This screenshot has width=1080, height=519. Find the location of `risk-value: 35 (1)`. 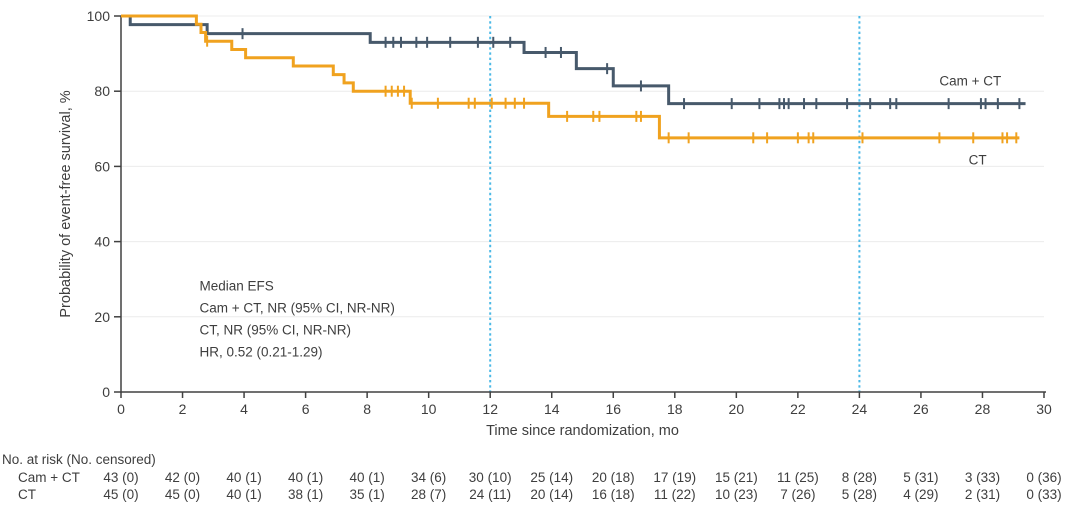

risk-value: 35 (1) is located at coordinates (367, 494).